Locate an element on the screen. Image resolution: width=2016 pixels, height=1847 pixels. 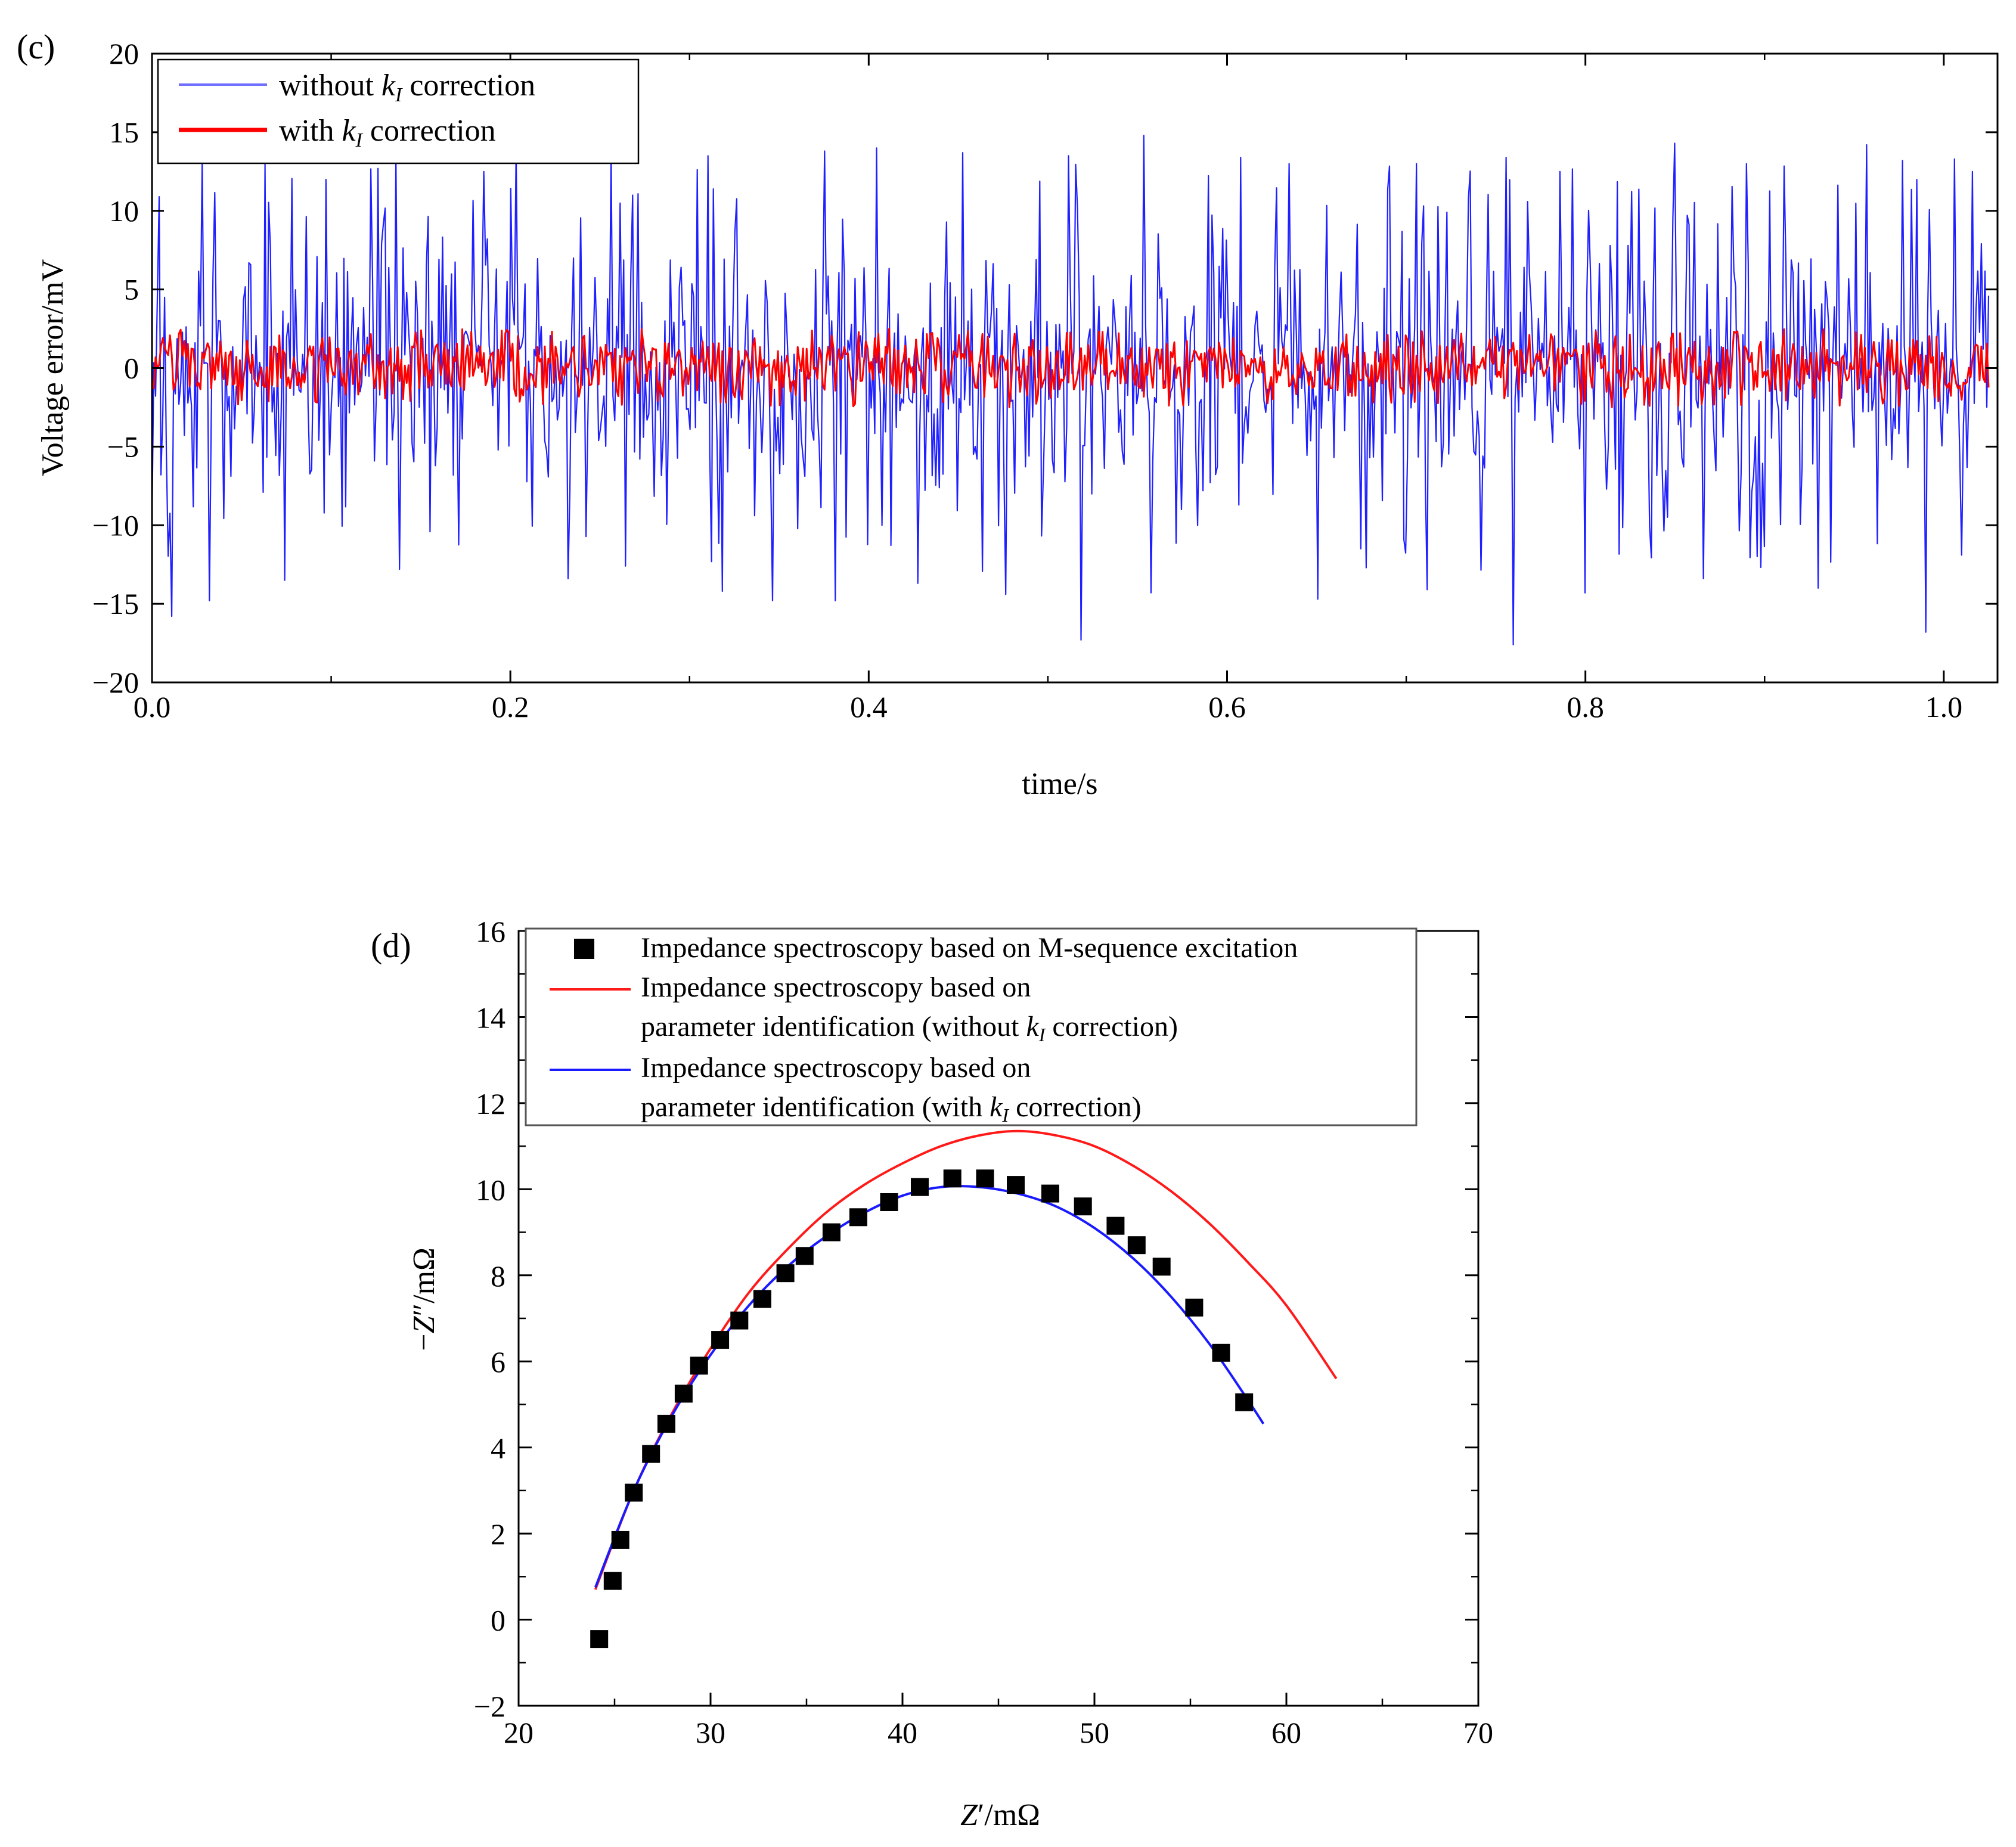
panel-c-x-tick-label: 0.8 is located at coordinates (1585, 707).